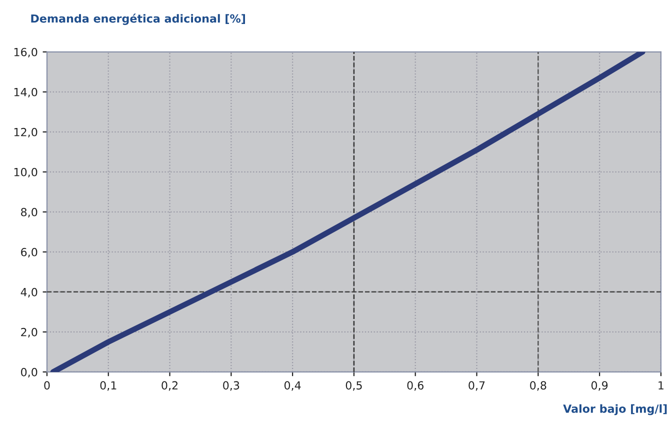  I want to click on x-tick-label: 0,2, so click(170, 386).